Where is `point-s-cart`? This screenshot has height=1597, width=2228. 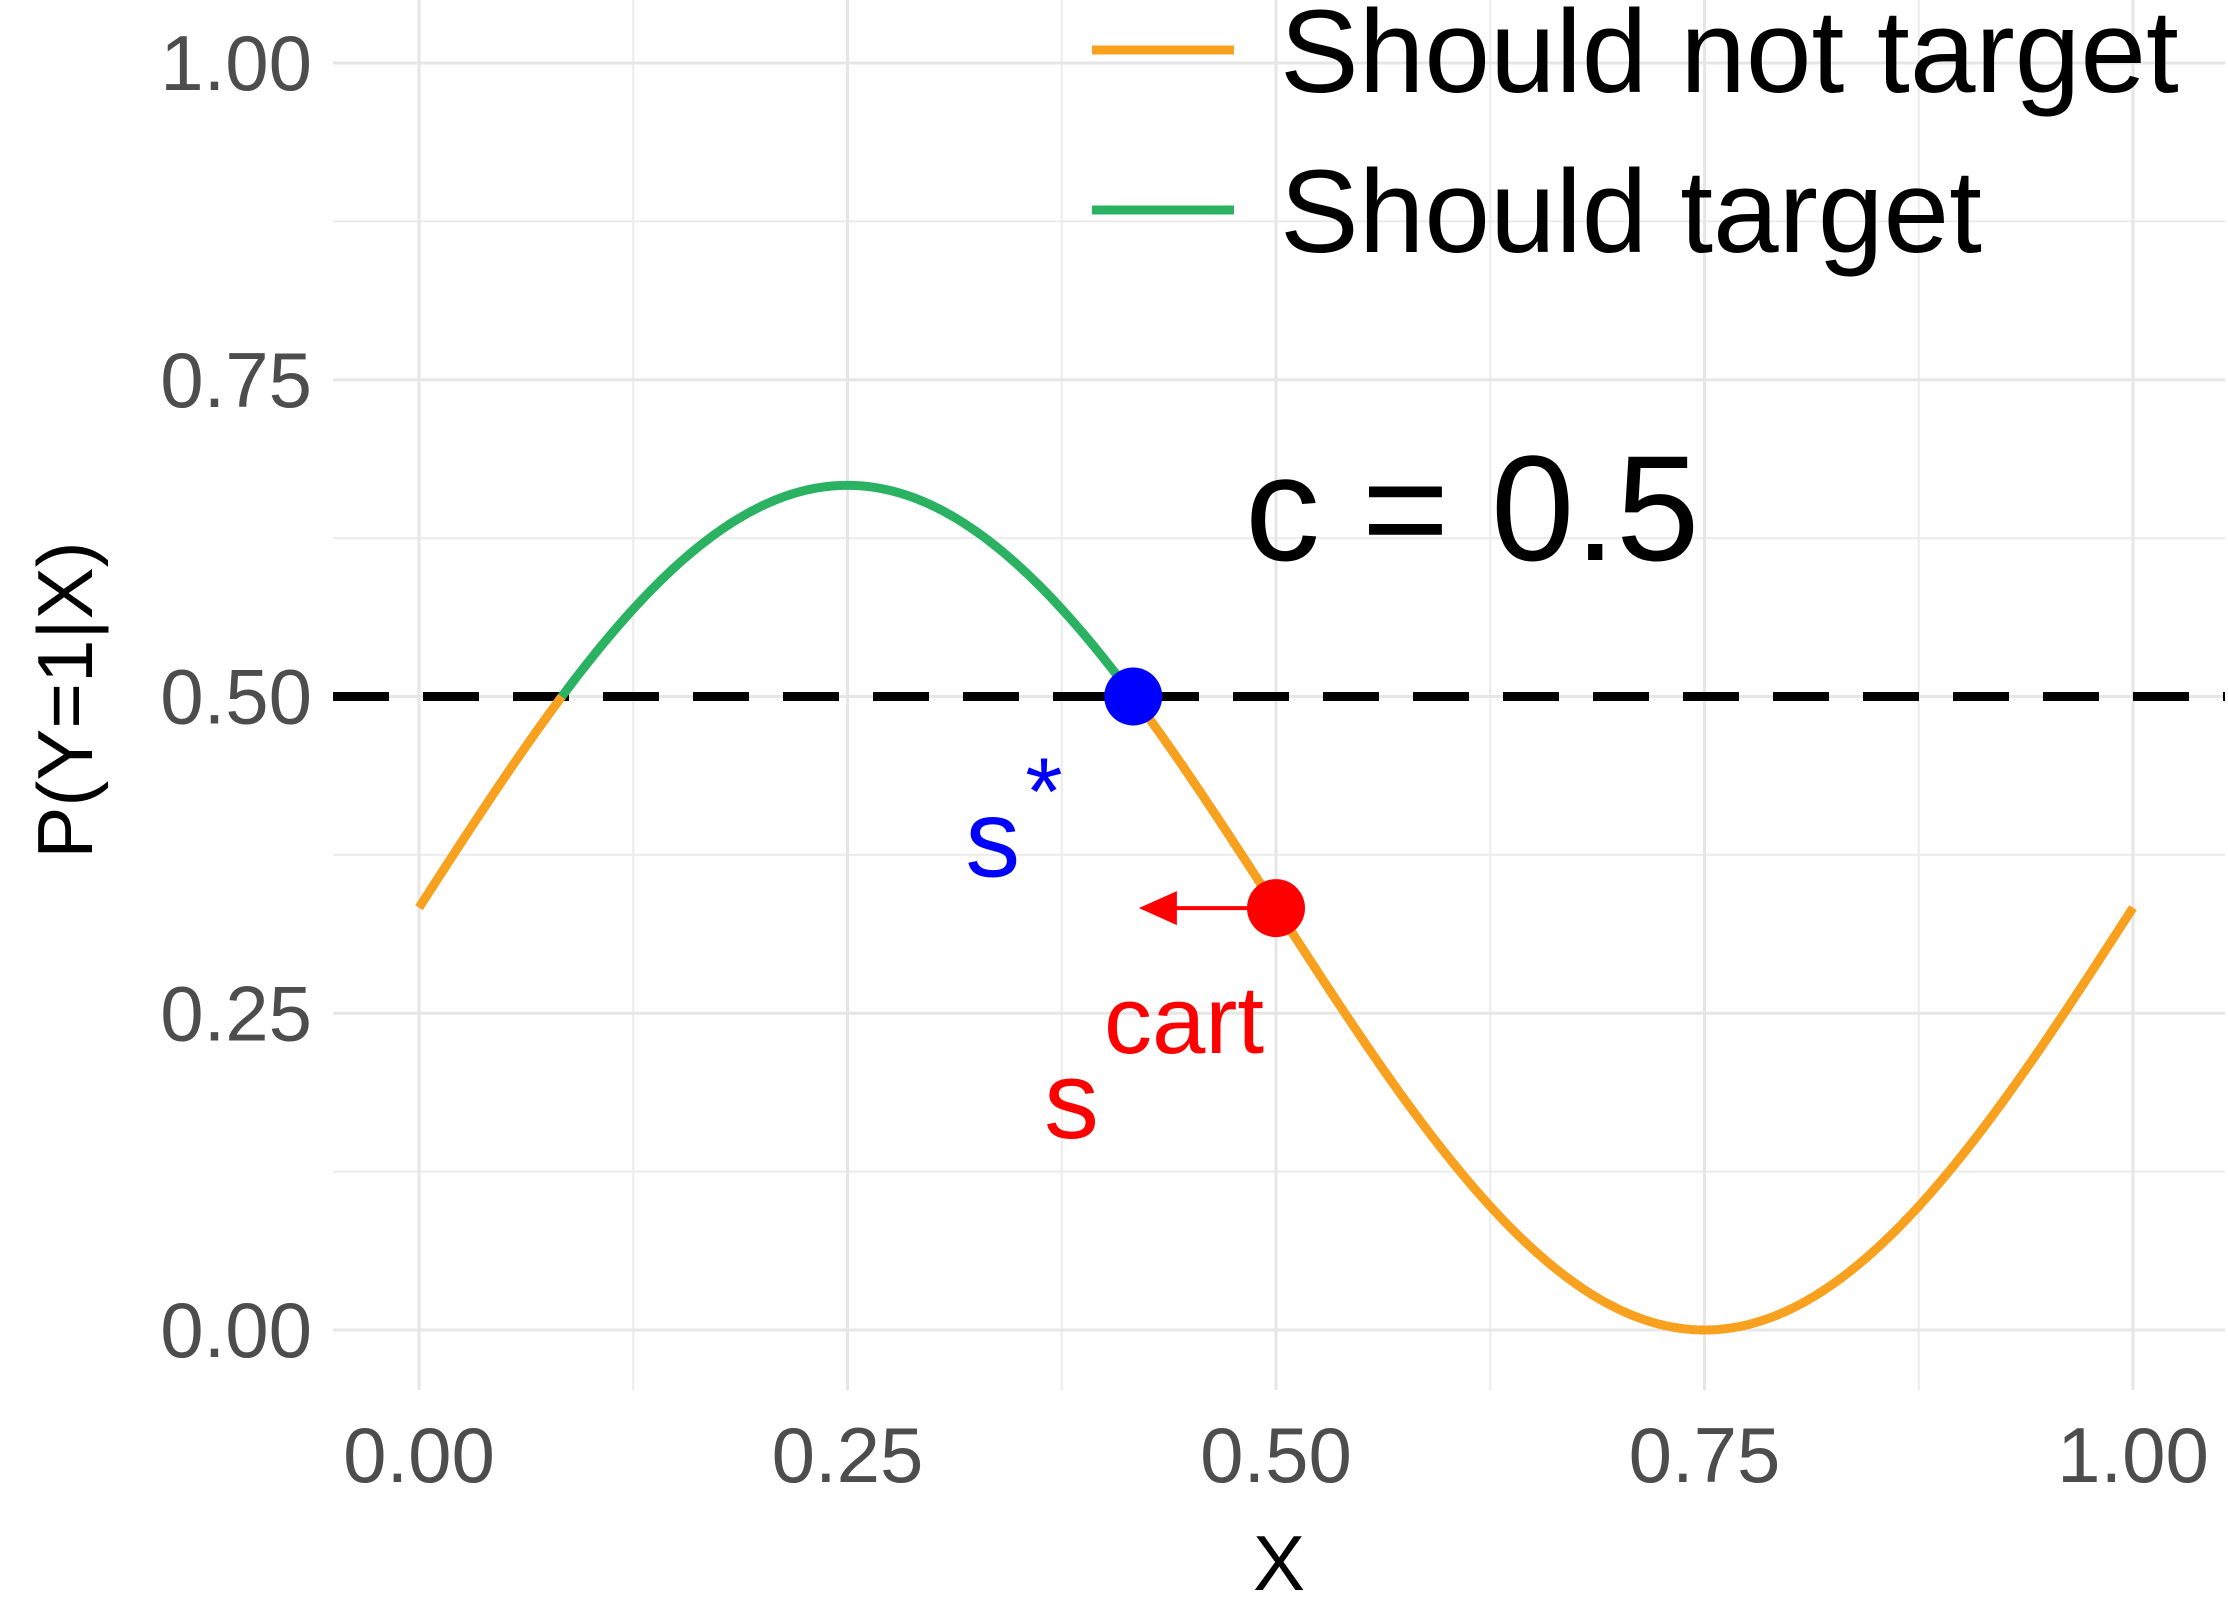 point-s-cart is located at coordinates (1276, 908).